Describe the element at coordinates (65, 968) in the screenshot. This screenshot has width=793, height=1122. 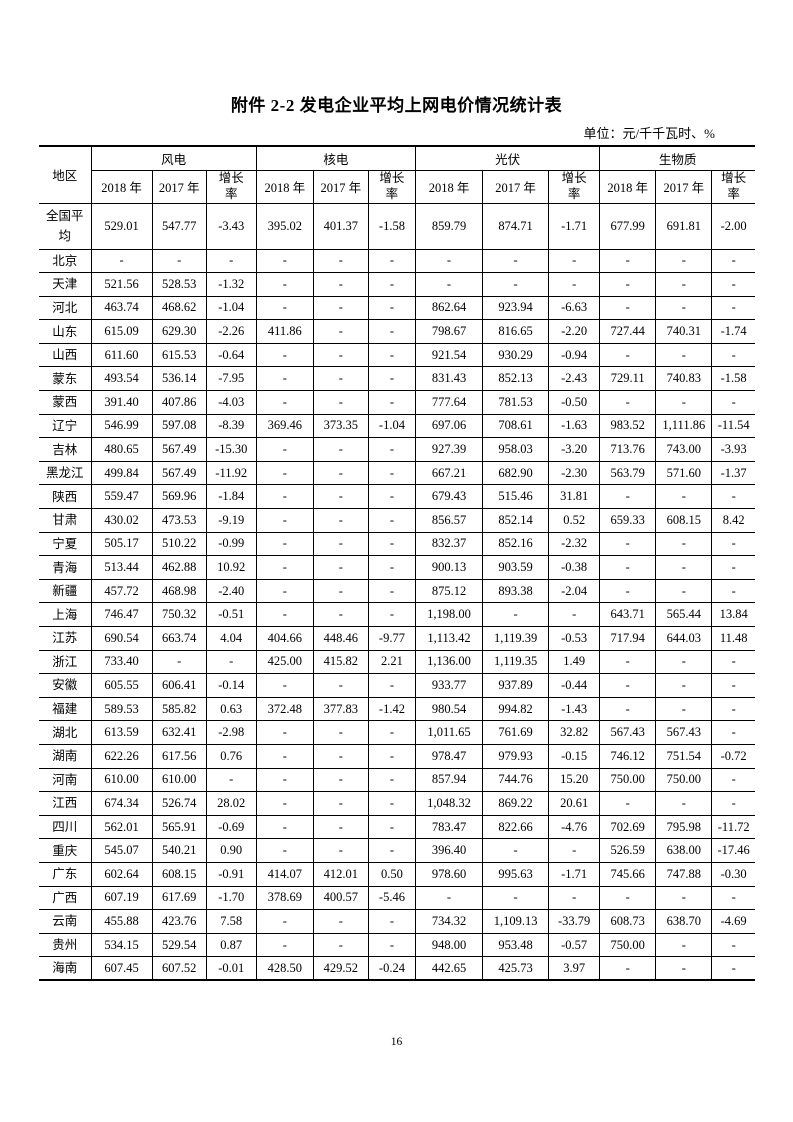
I see `region-cell: 海南` at that location.